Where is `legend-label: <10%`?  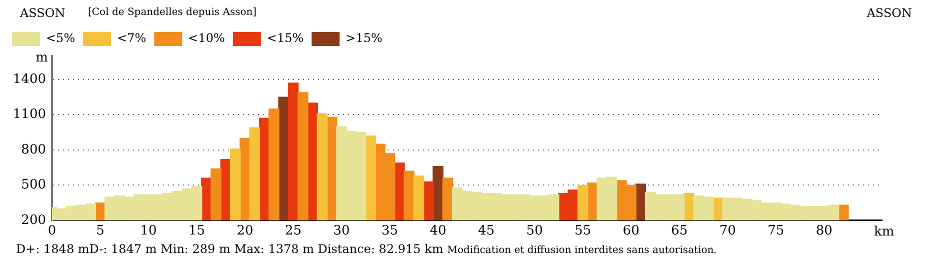
legend-label: <10% is located at coordinates (206, 38).